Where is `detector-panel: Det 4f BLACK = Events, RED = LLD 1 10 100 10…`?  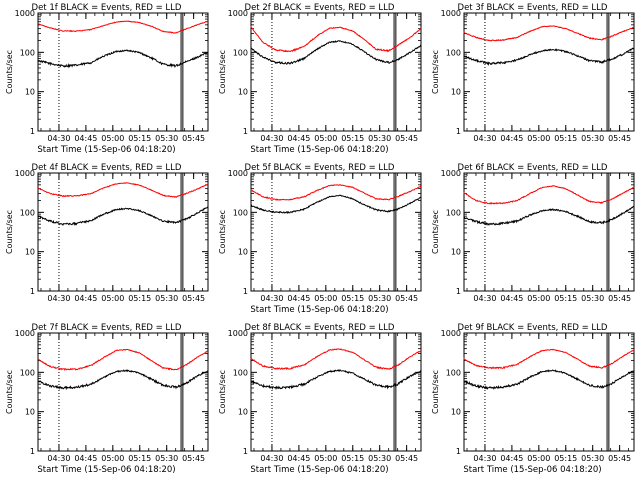
detector-panel: Det 4f BLACK = Events, RED = LLD 1 10 100 10… is located at coordinates (106, 240).